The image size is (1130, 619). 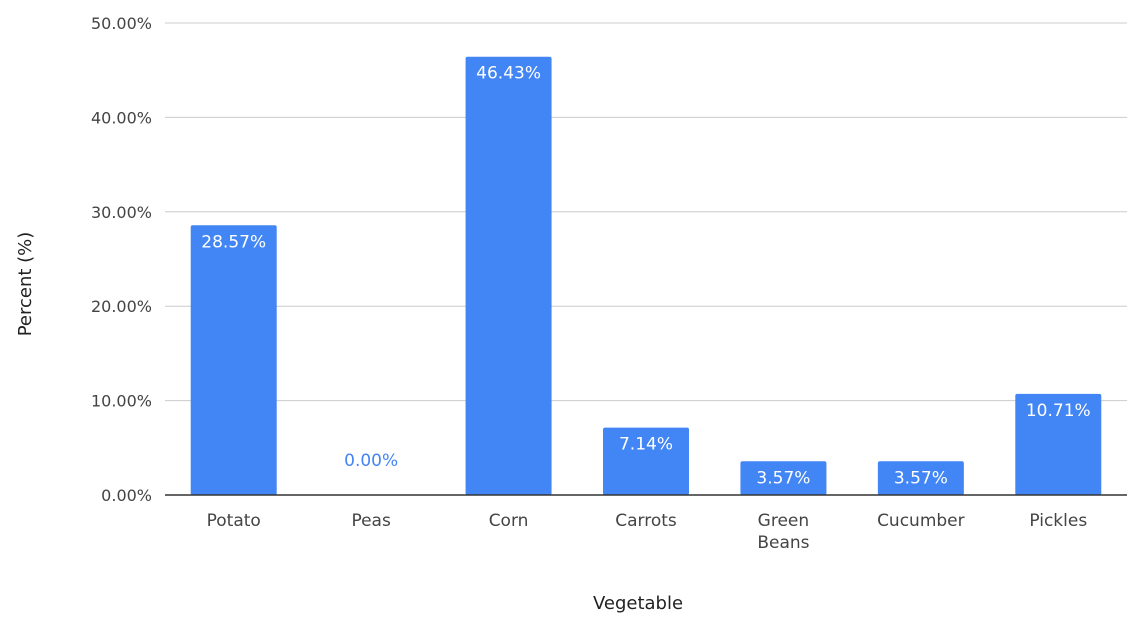 What do you see at coordinates (508, 74) in the screenshot?
I see `data-label: 46.43%` at bounding box center [508, 74].